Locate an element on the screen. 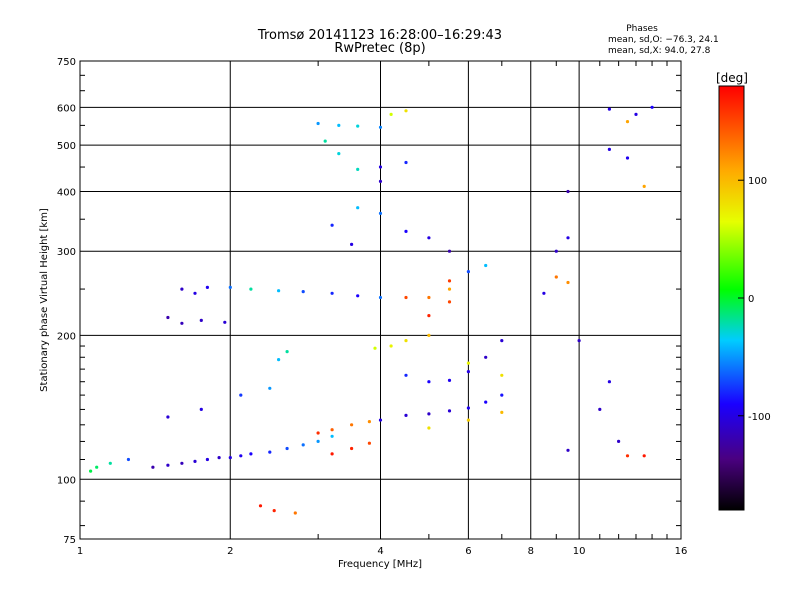  x-tick-label: 16 is located at coordinates (681, 551).